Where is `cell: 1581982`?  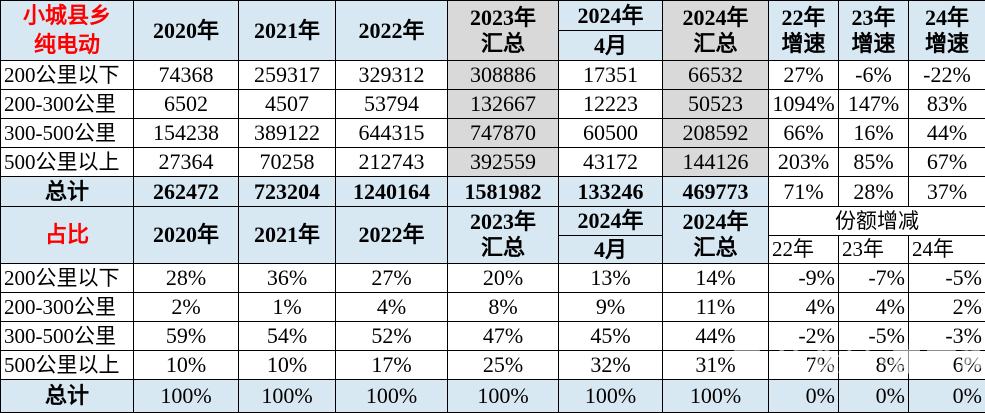 cell: 1581982 is located at coordinates (503, 192).